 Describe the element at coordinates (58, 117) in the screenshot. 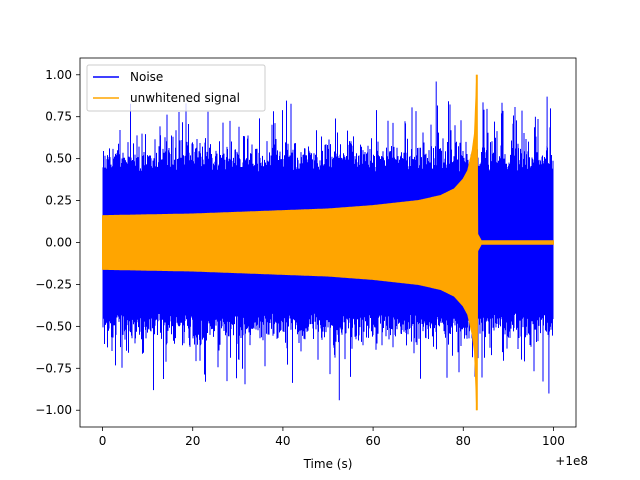

I see `y-tick-label: 0.75` at that location.